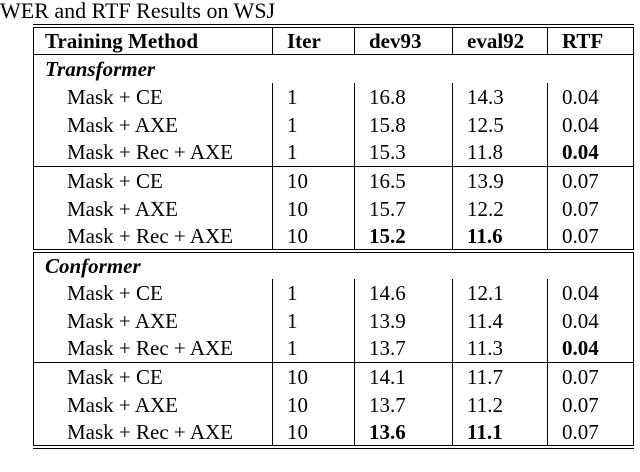 Image resolution: width=640 pixels, height=472 pixels. I want to click on data-row: Mask + CE 10 16.5 13.9 0.07, so click(333, 180).